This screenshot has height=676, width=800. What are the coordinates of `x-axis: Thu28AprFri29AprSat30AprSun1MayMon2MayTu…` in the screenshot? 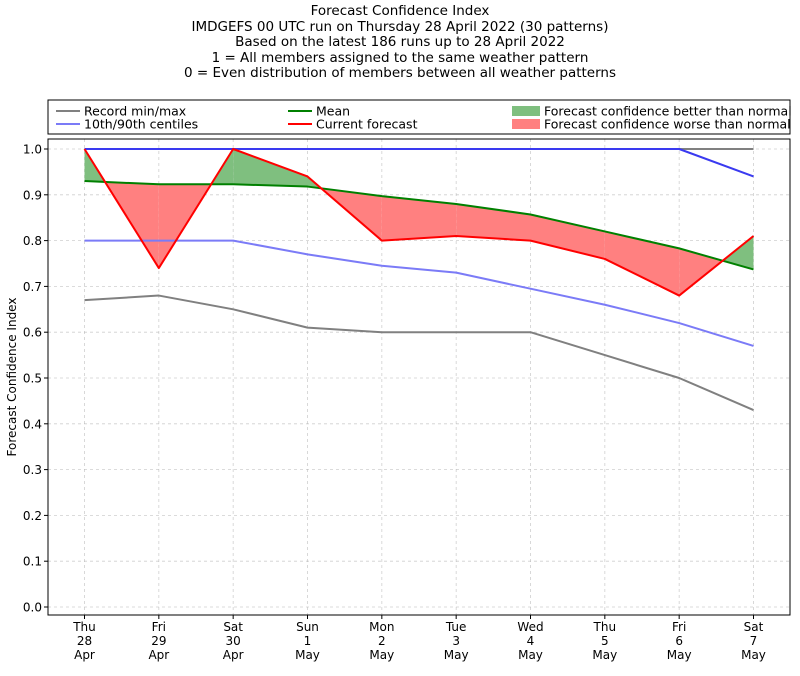 It's located at (419, 638).